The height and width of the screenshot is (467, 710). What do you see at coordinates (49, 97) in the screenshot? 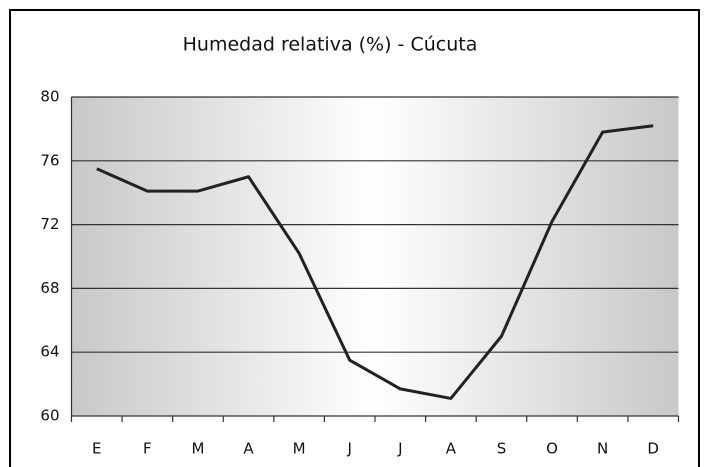
I see `y-tick-label: 80` at bounding box center [49, 97].